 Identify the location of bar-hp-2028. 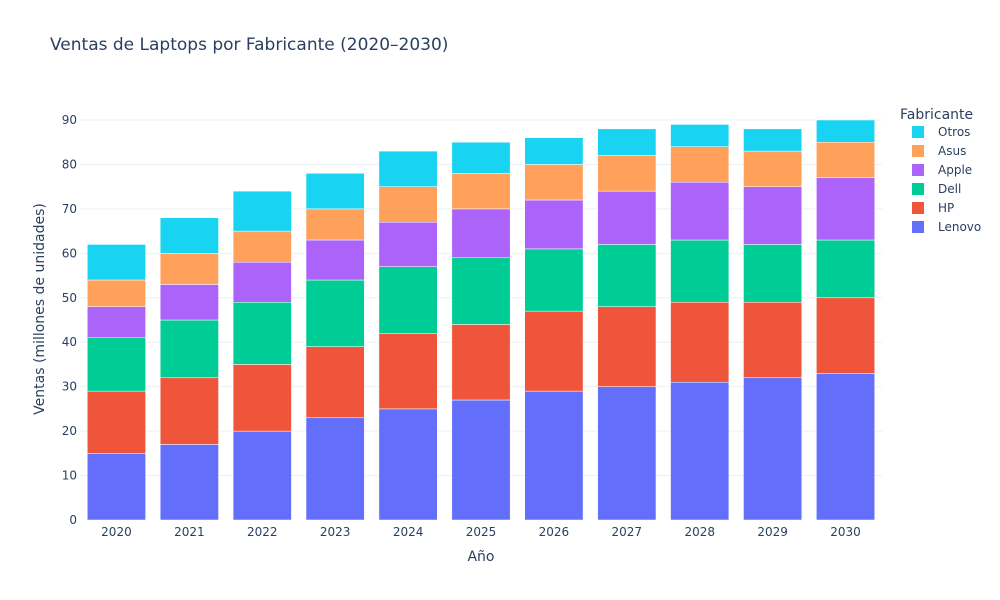
(700, 342).